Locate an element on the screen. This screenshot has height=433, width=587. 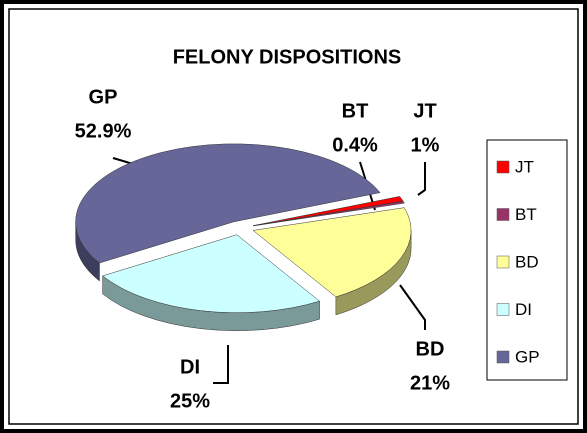
slice-label: BD is located at coordinates (430, 349).